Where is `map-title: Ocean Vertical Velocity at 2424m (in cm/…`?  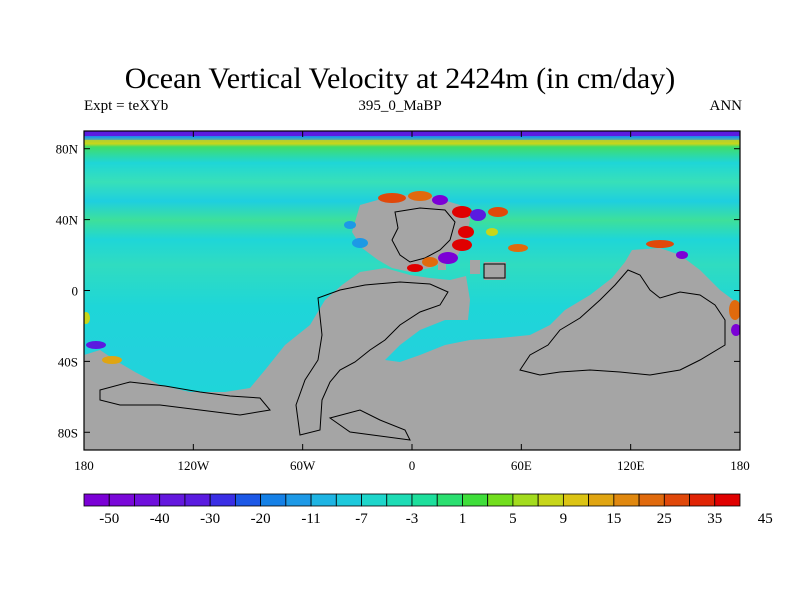
map-title: Ocean Vertical Velocity at 2424m (in cm/… is located at coordinates (400, 78).